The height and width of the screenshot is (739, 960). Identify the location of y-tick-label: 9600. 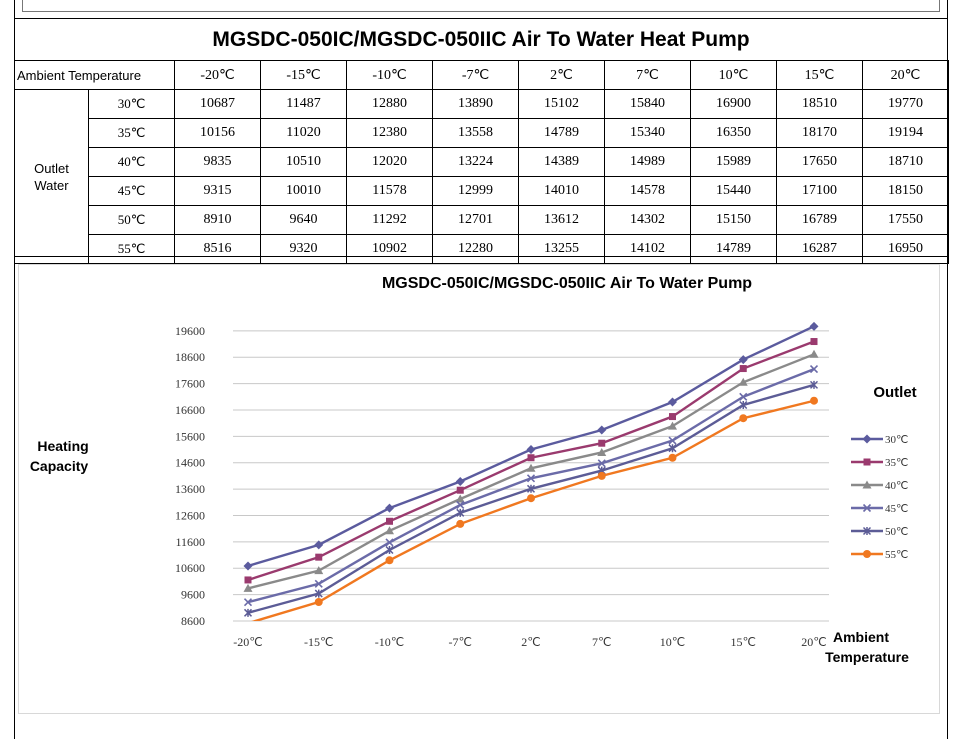
(193, 595).